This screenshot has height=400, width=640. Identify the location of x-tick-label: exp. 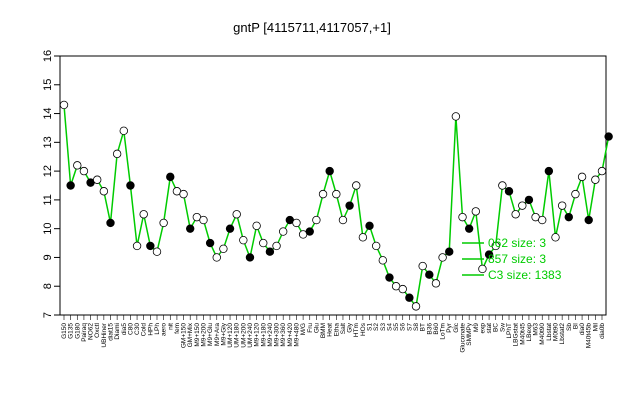
(482, 328).